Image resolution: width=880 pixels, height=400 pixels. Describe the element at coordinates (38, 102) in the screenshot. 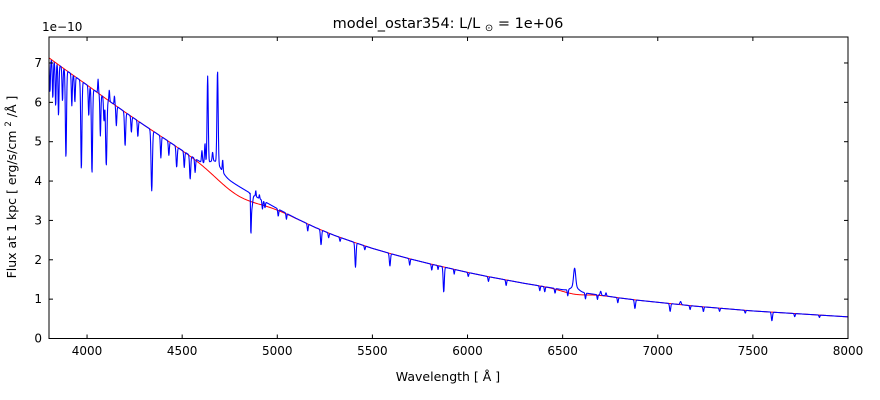

I see `y-tick-label: 6` at that location.